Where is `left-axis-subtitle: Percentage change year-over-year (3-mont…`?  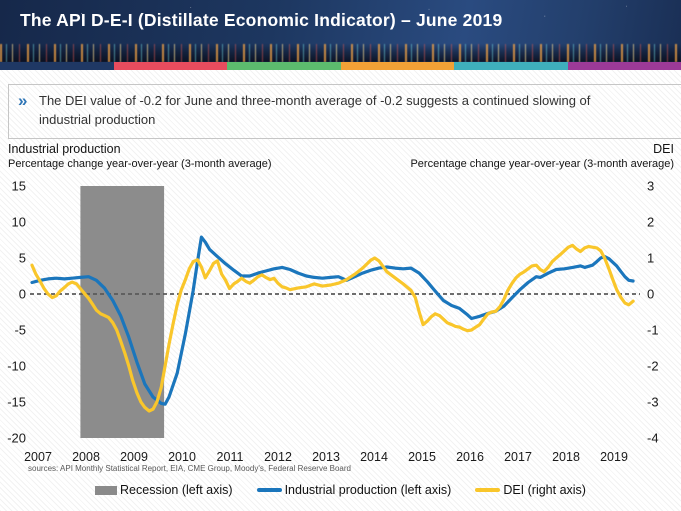 left-axis-subtitle: Percentage change year-over-year (3-mont… is located at coordinates (140, 164).